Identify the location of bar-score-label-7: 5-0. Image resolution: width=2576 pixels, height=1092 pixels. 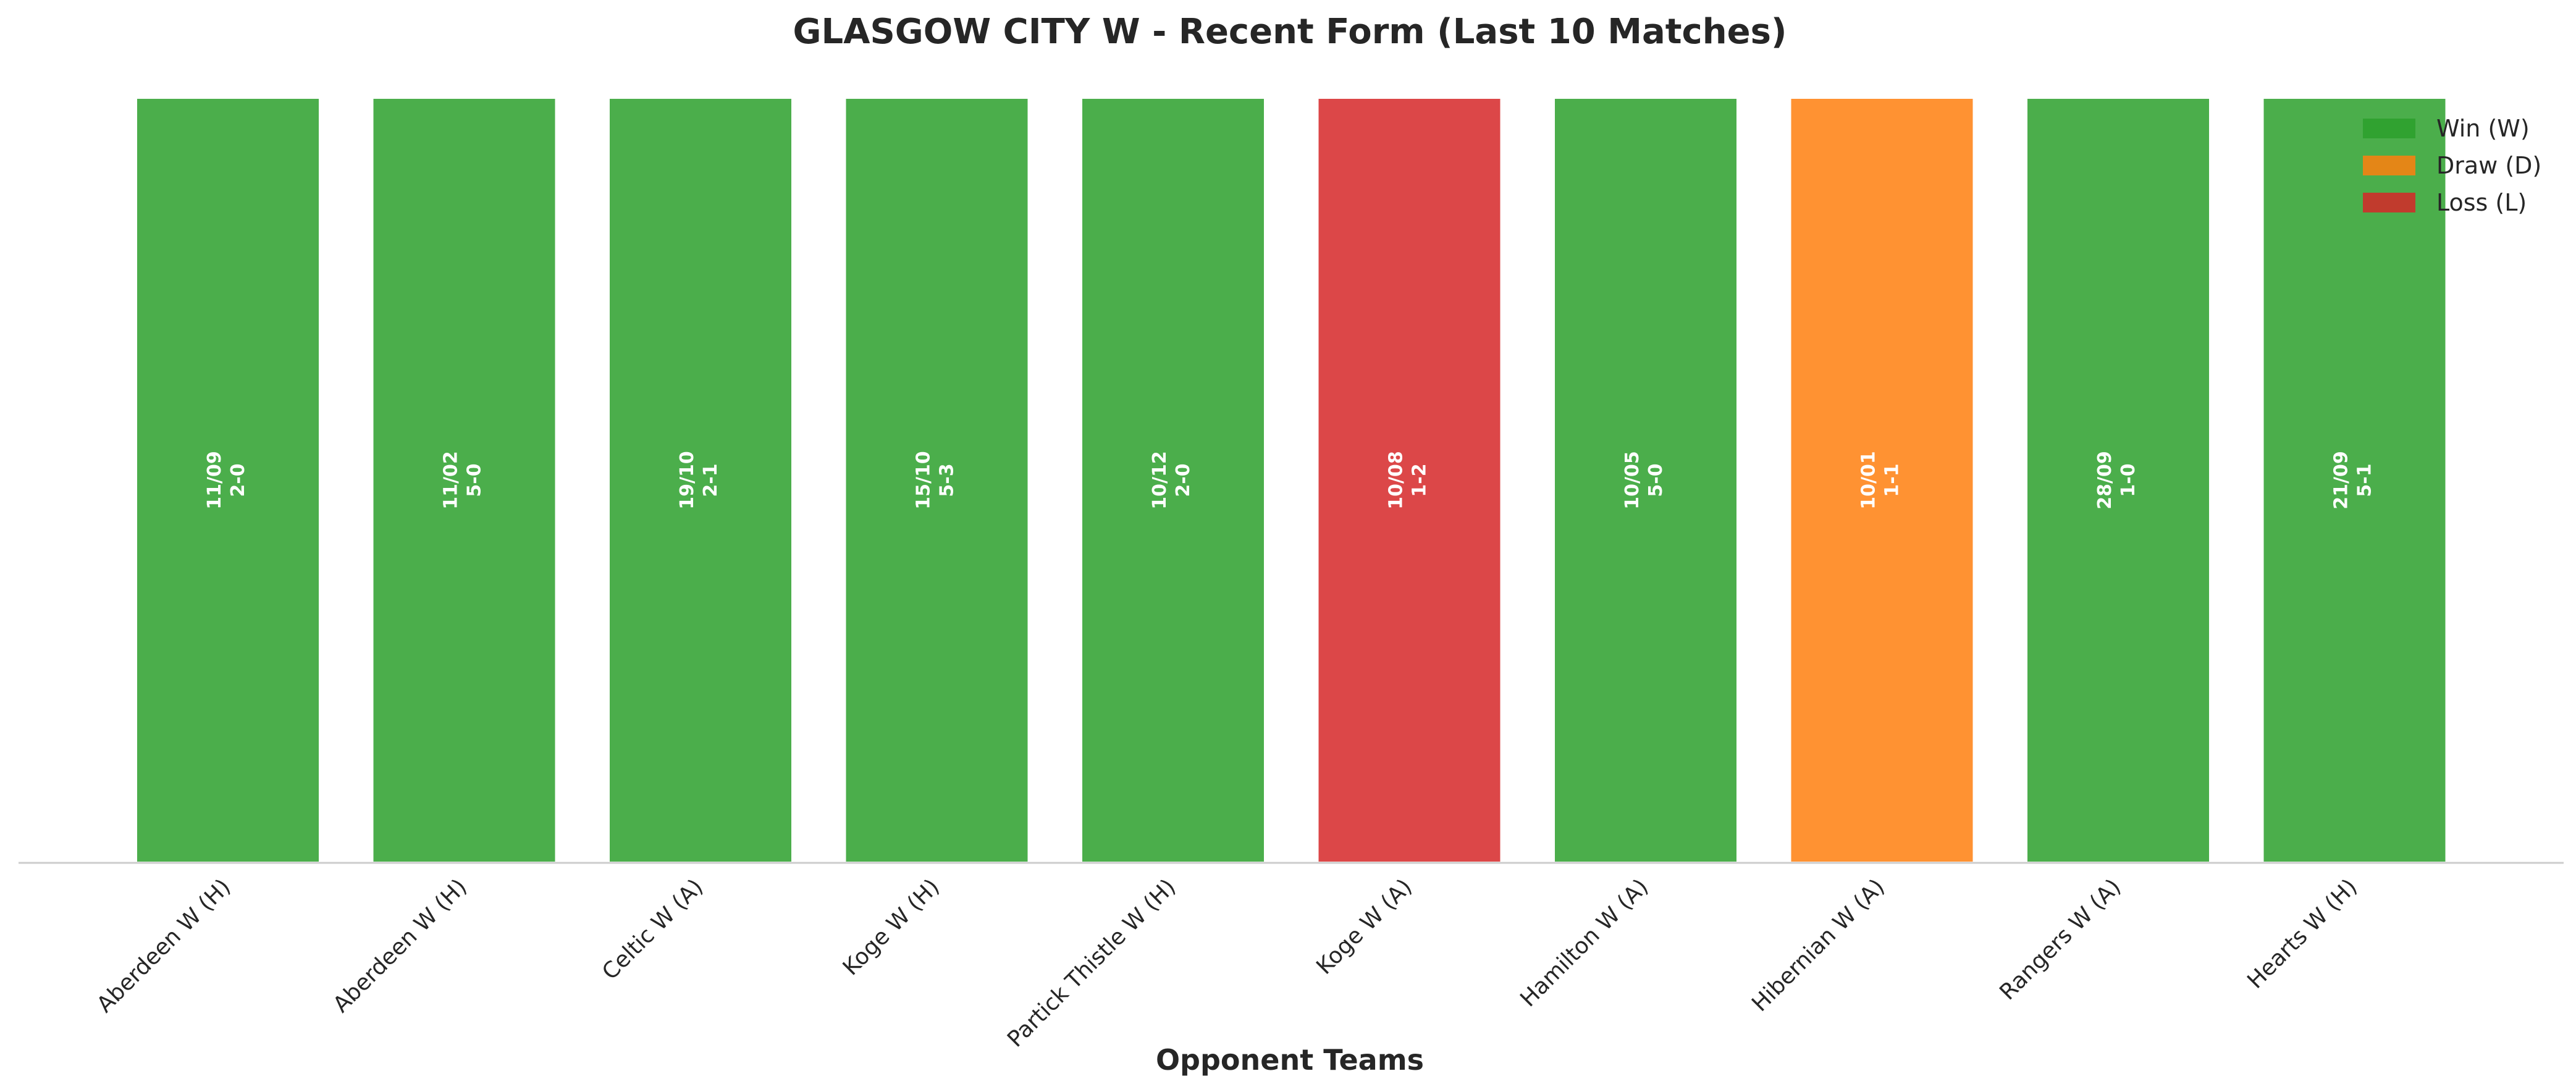
(1656, 480).